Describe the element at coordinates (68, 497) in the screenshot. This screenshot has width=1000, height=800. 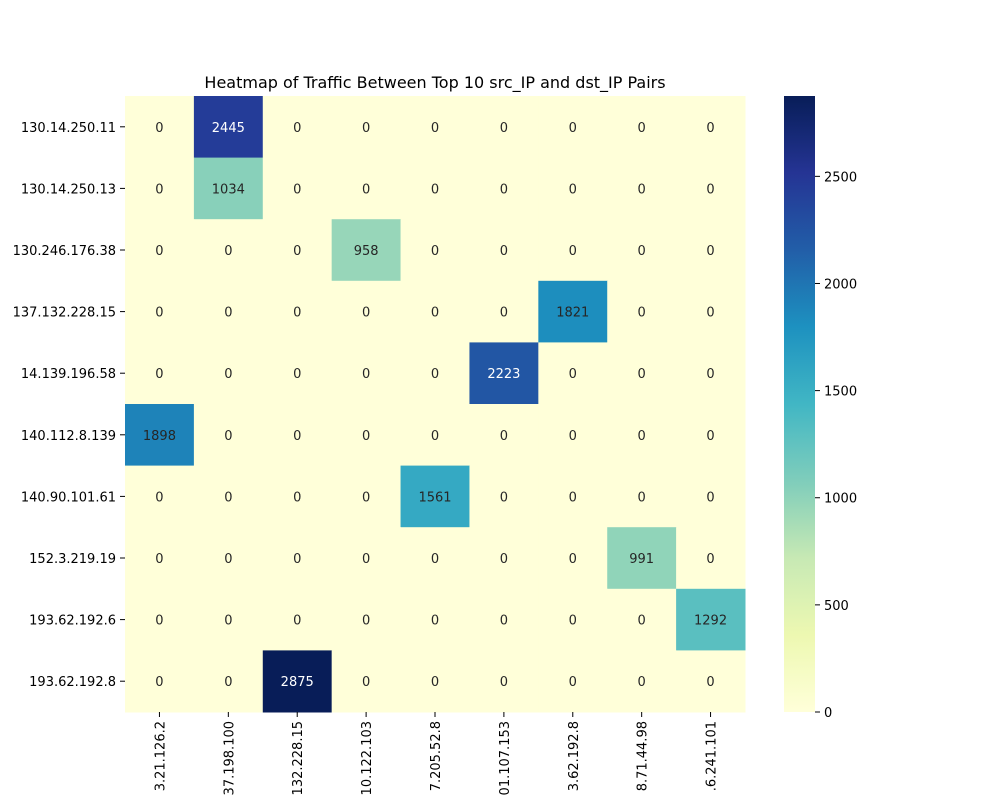
I see `y-tick-label: 140.90.101.61` at that location.